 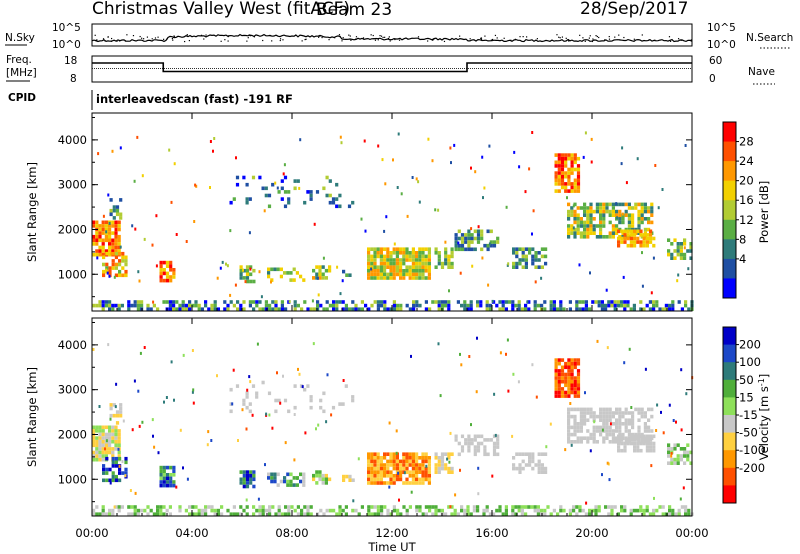 I want to click on noise-left-label: N.Sky, so click(x=20, y=38).